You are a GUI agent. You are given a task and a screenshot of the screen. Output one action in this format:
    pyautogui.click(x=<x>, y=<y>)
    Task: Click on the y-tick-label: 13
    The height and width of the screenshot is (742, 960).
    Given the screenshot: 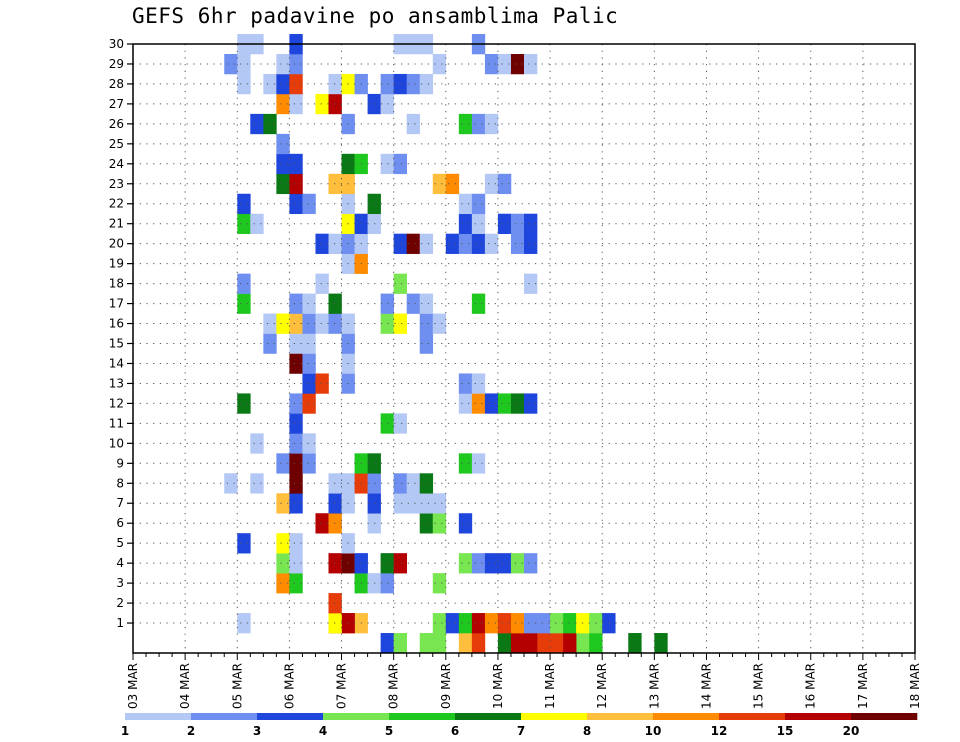 What is the action you would take?
    pyautogui.click(x=116, y=383)
    